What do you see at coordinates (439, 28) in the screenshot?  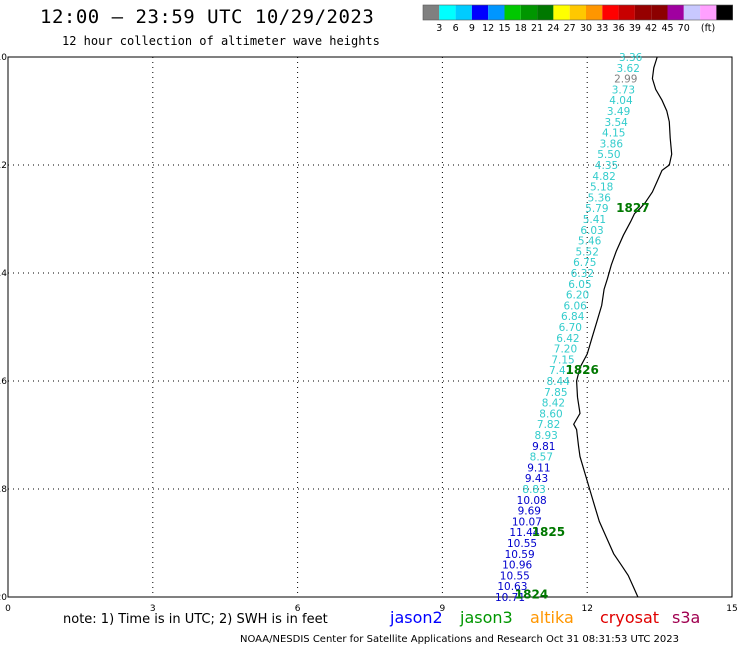 I see `legend-label: 3` at bounding box center [439, 28].